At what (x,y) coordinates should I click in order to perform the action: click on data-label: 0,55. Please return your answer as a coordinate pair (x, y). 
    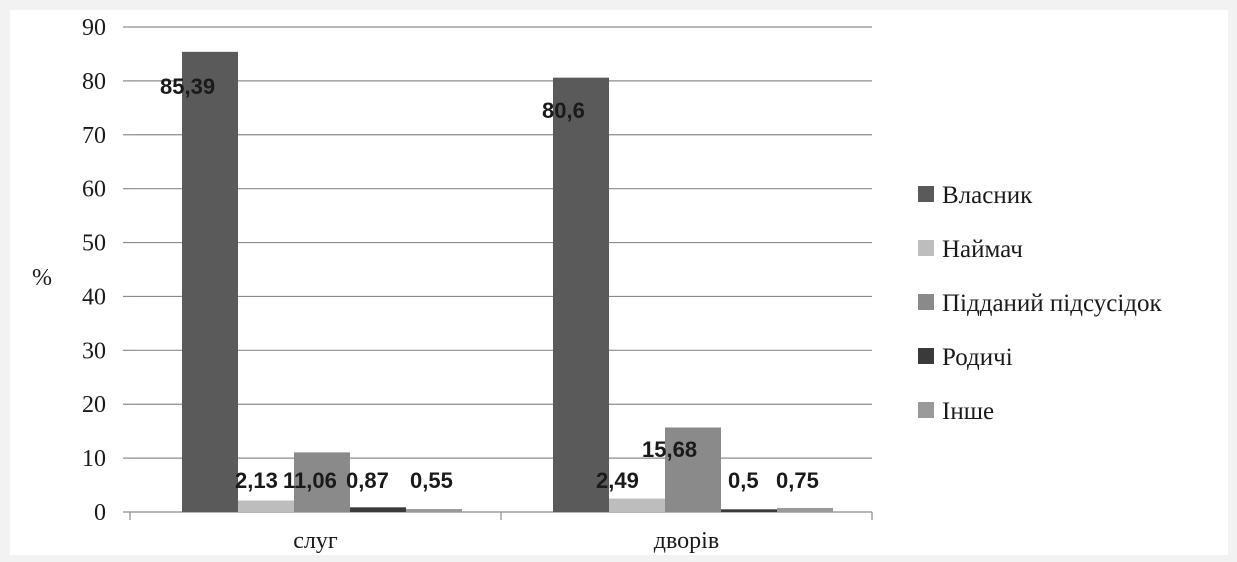
    Looking at the image, I should click on (431, 480).